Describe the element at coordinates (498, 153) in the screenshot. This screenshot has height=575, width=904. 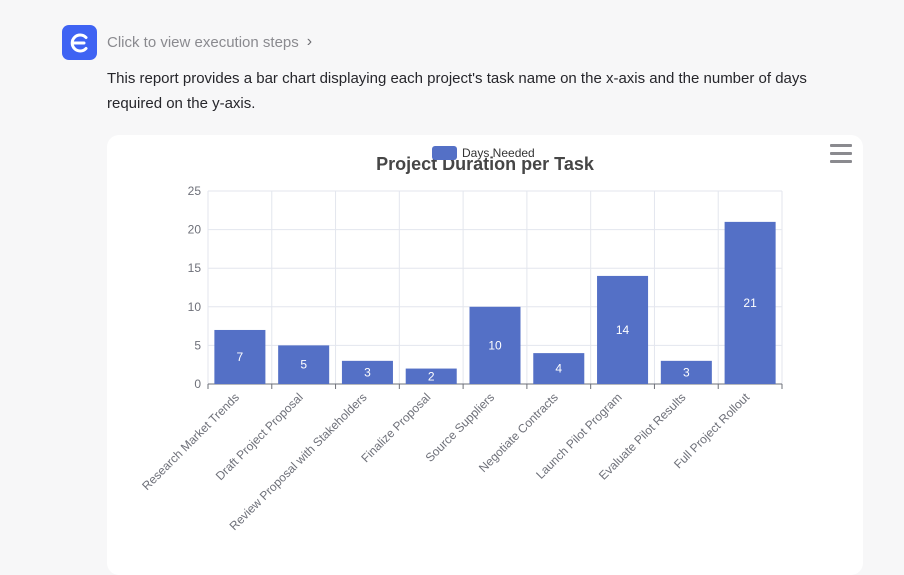
I see `legend-label: Days Needed` at that location.